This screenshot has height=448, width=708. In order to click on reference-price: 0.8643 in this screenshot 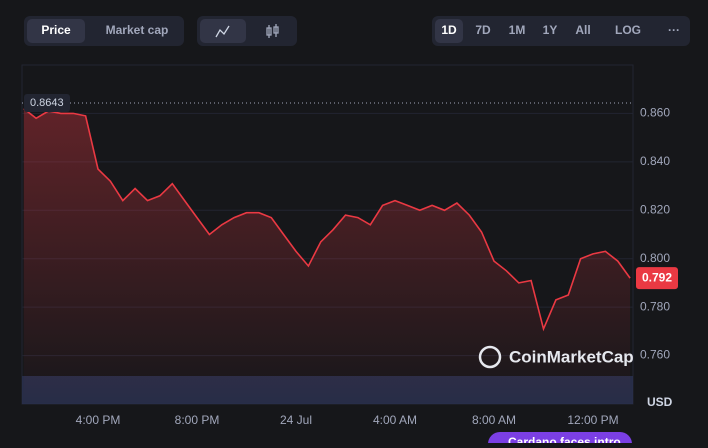, I will do `click(47, 103)`.